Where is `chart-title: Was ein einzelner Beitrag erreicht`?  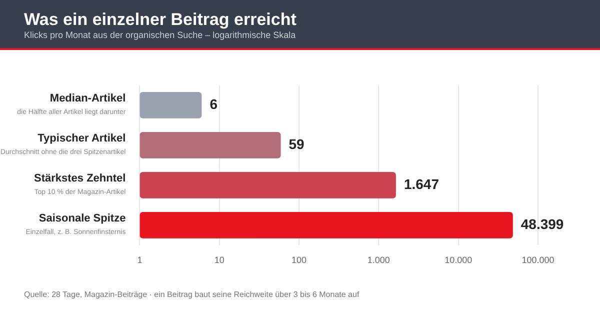 chart-title: Was ein einzelner Beitrag erreicht is located at coordinates (161, 19).